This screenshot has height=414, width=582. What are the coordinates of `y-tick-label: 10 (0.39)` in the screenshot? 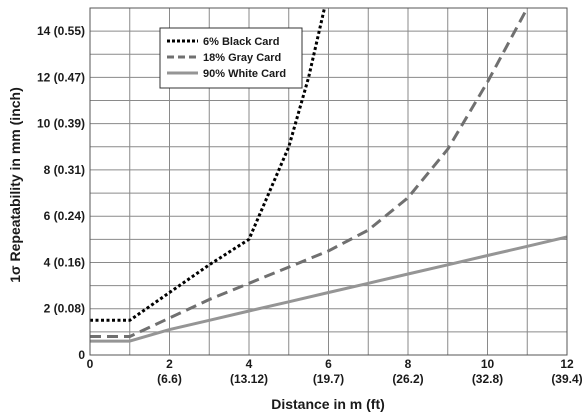 It's located at (61, 124).